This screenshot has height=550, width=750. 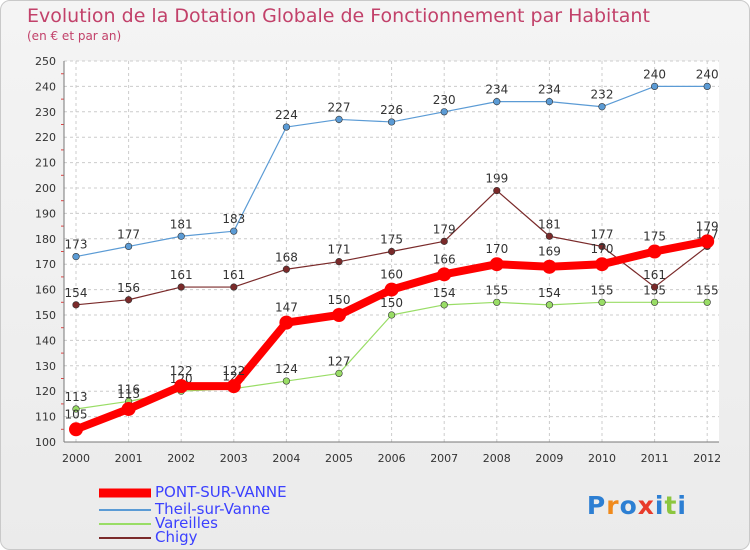 What do you see at coordinates (74, 36) in the screenshot?
I see `chart-subtitle: (en € et par an)` at bounding box center [74, 36].